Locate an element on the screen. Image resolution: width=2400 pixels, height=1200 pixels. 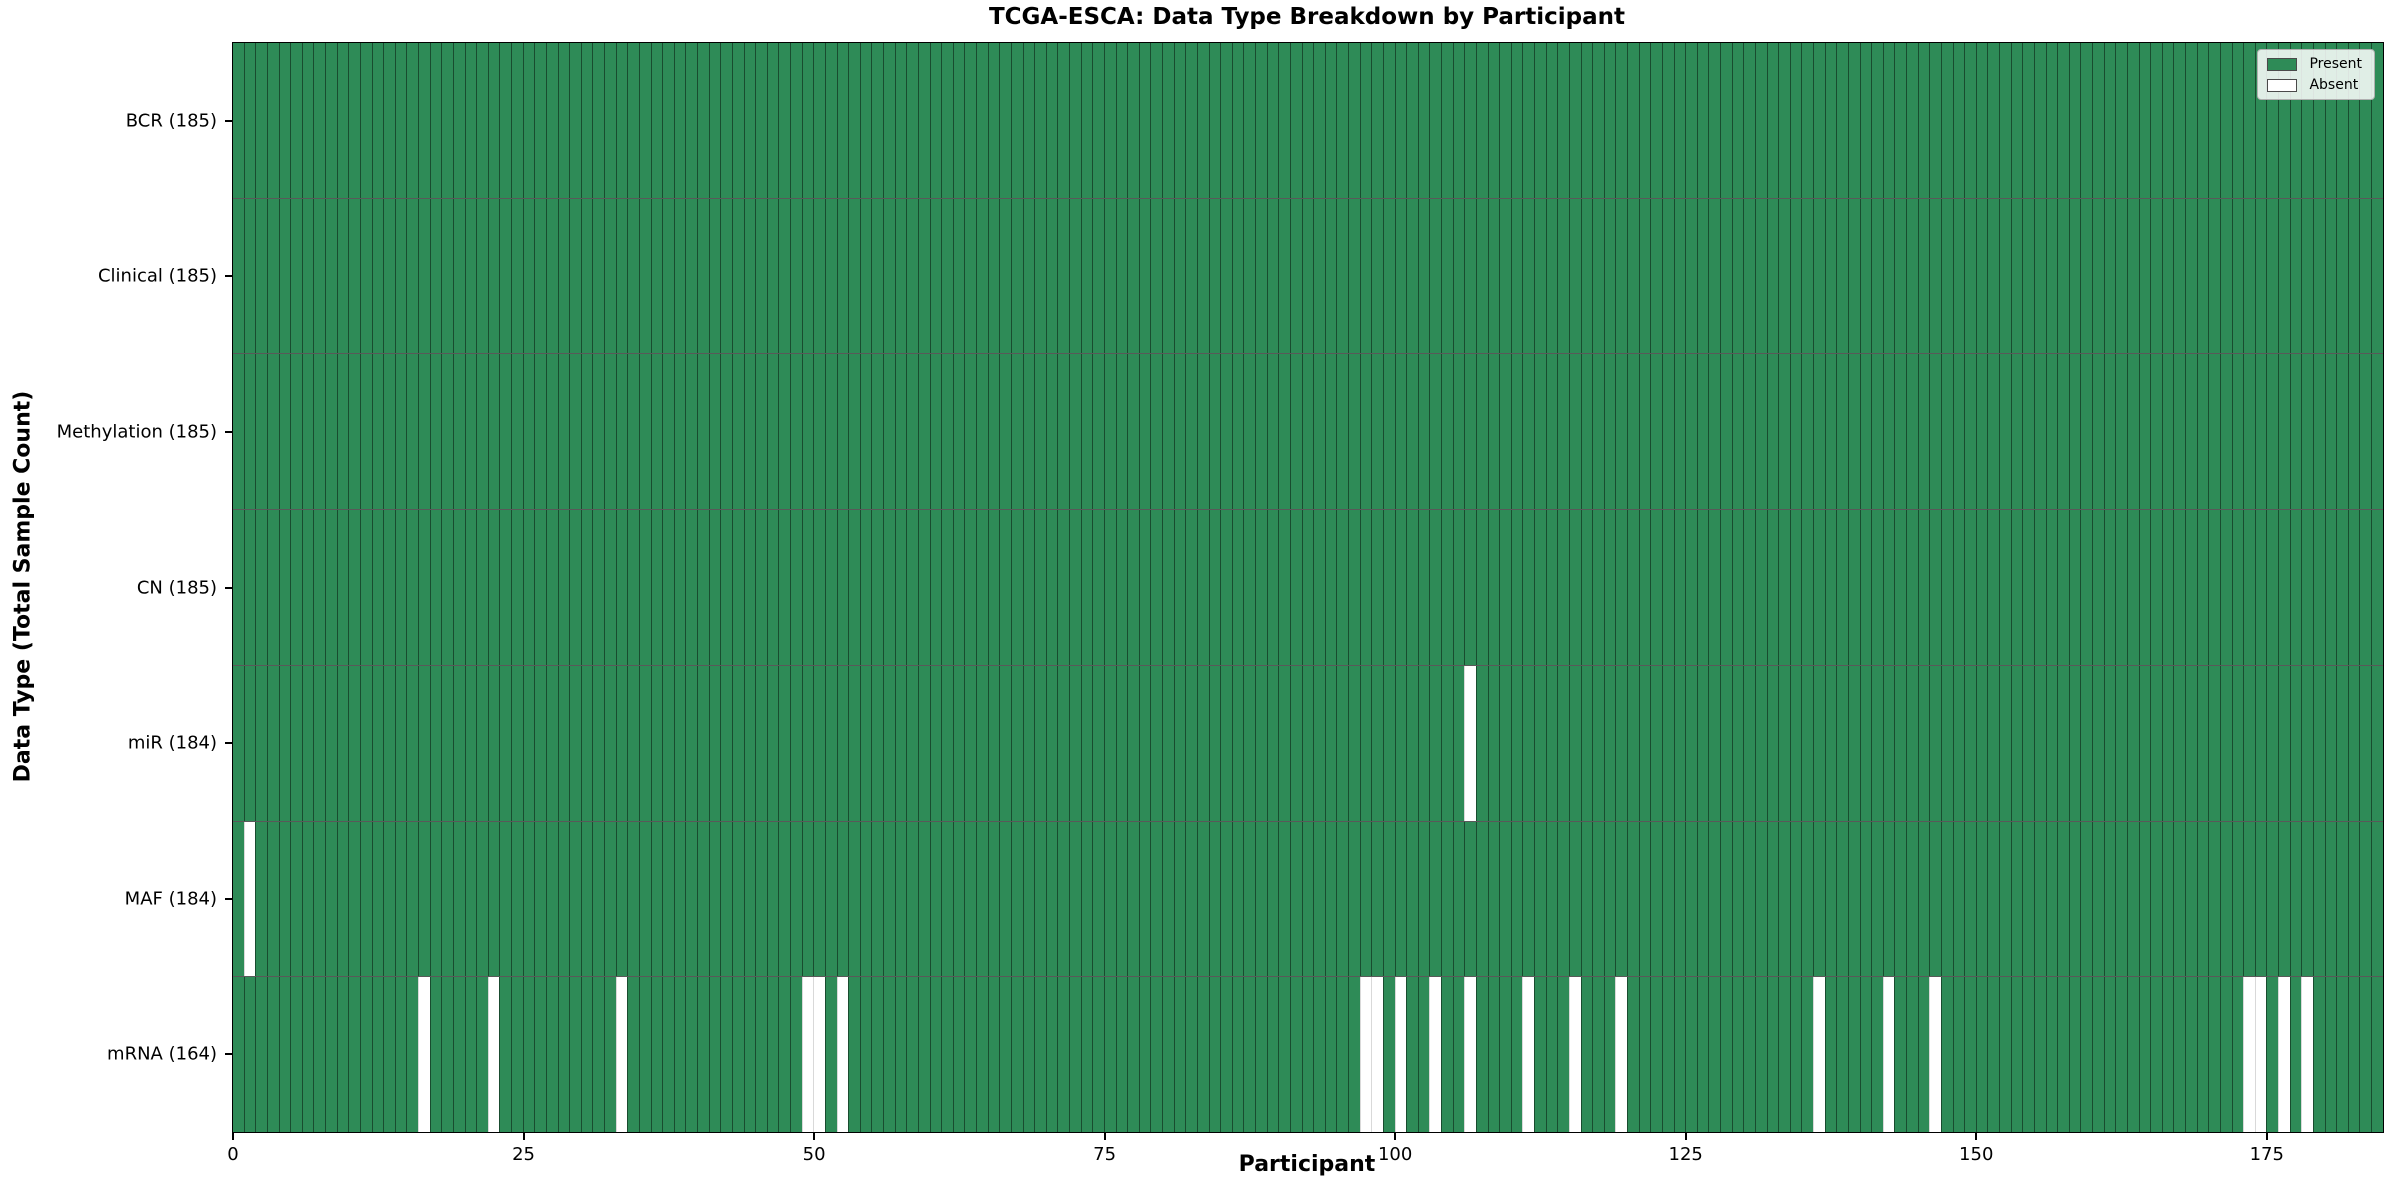
matrix-row-Clinical is located at coordinates (1308, 276).